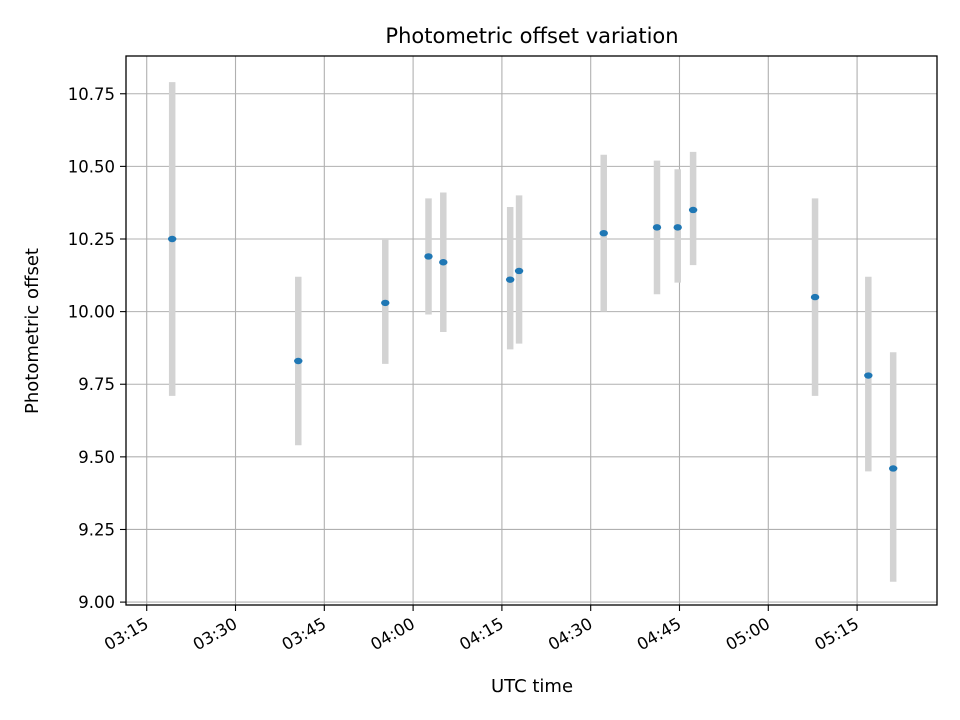 Image resolution: width=960 pixels, height=720 pixels. Describe the element at coordinates (91, 239) in the screenshot. I see `y-tick-label: 10.25` at that location.